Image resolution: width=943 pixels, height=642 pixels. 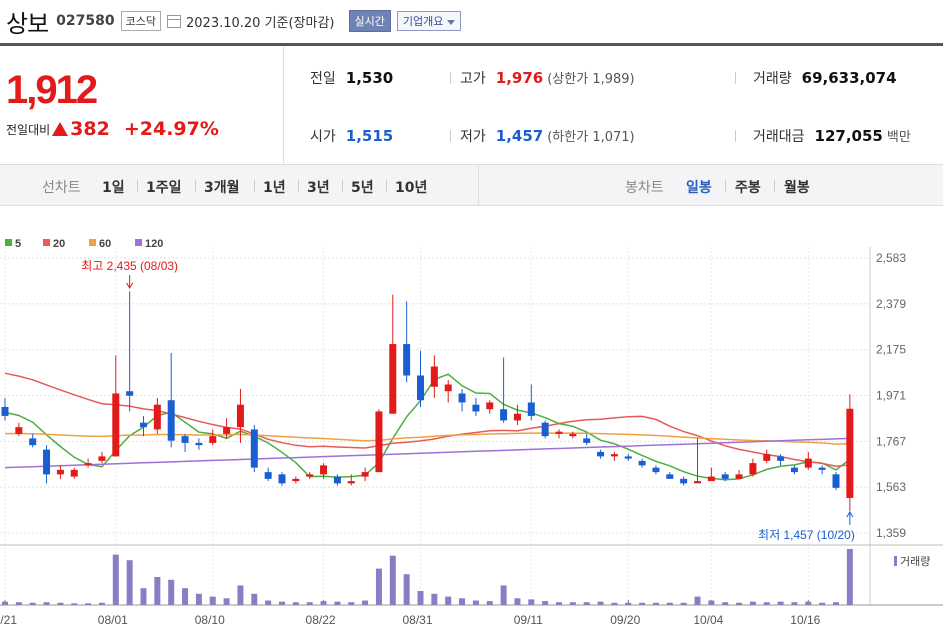 I want to click on annotation-low-arrowhead, so click(x=850, y=514).